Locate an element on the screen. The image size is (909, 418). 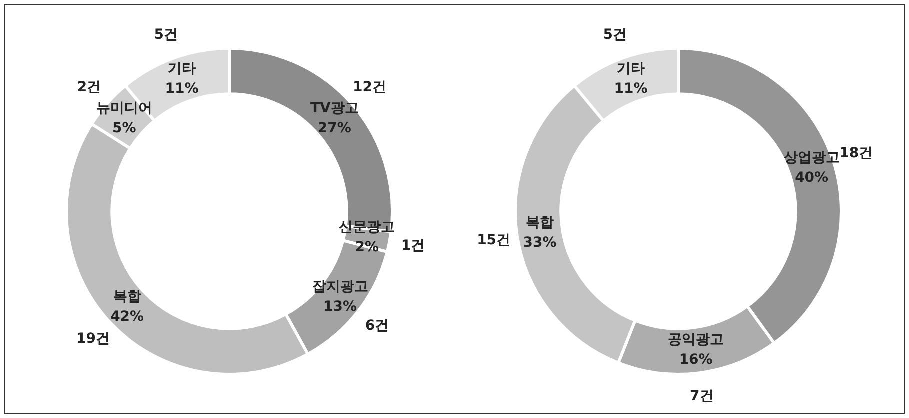
text: 6건 is located at coordinates (377, 326).